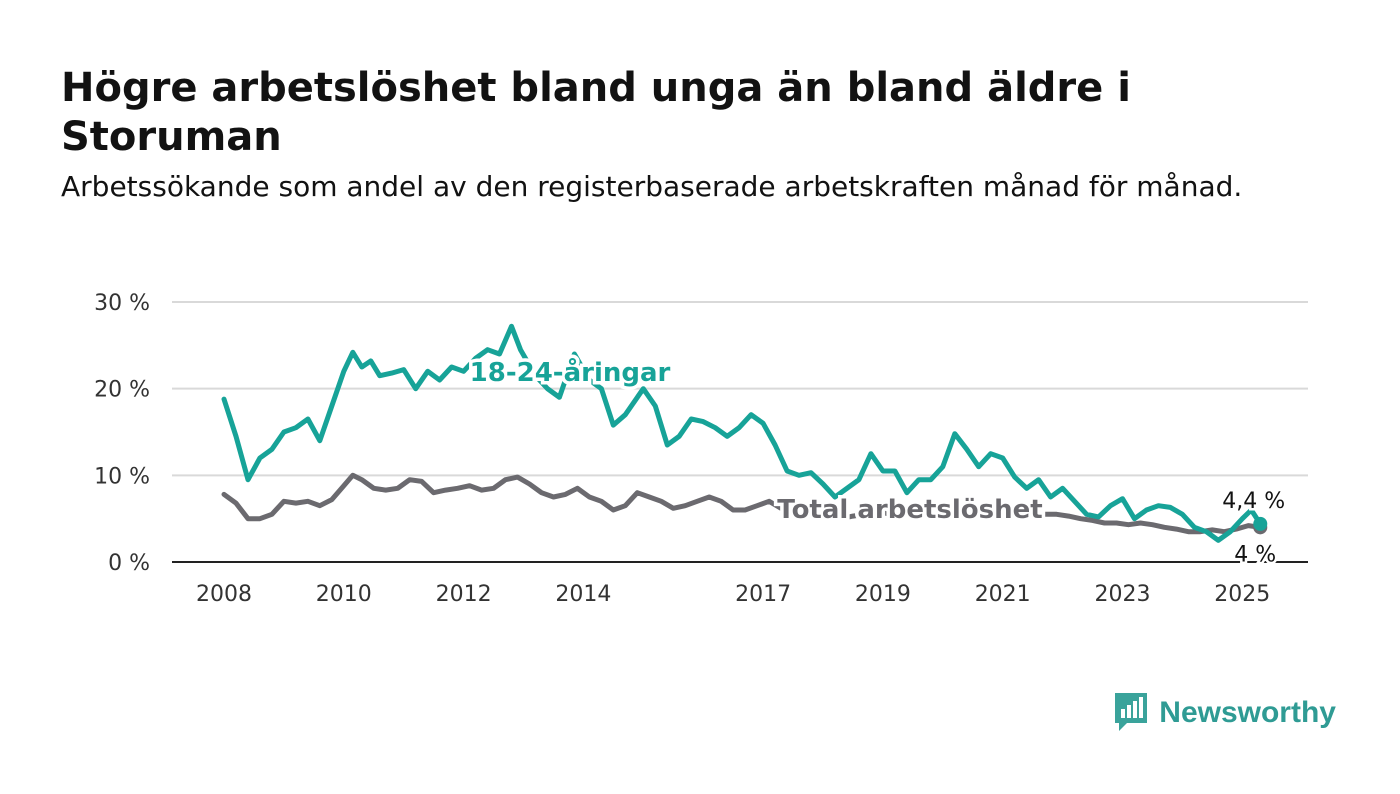 The width and height of the screenshot is (1400, 794). I want to click on x-tick-label: 2025, so click(1242, 594).